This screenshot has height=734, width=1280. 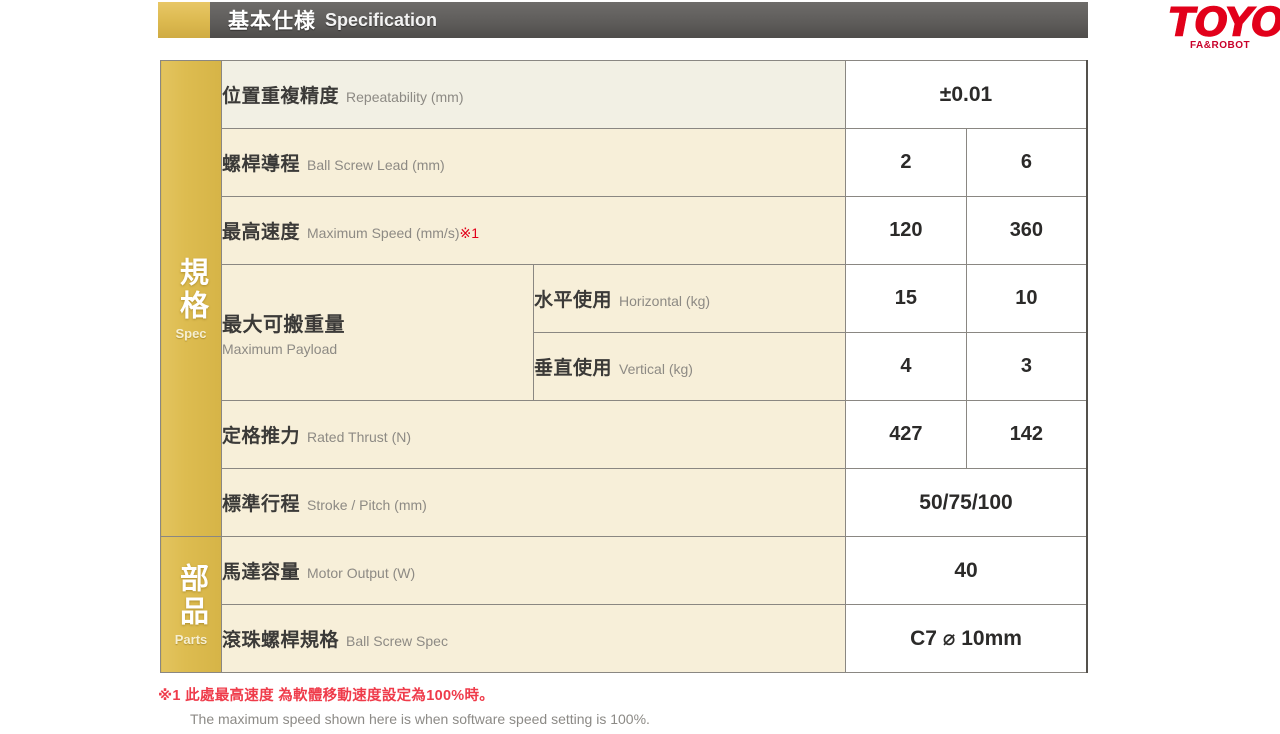 I want to click on row-label-ball-screw-lead: 螺桿導程 Ball Screw Lead (mm), so click(x=533, y=162).